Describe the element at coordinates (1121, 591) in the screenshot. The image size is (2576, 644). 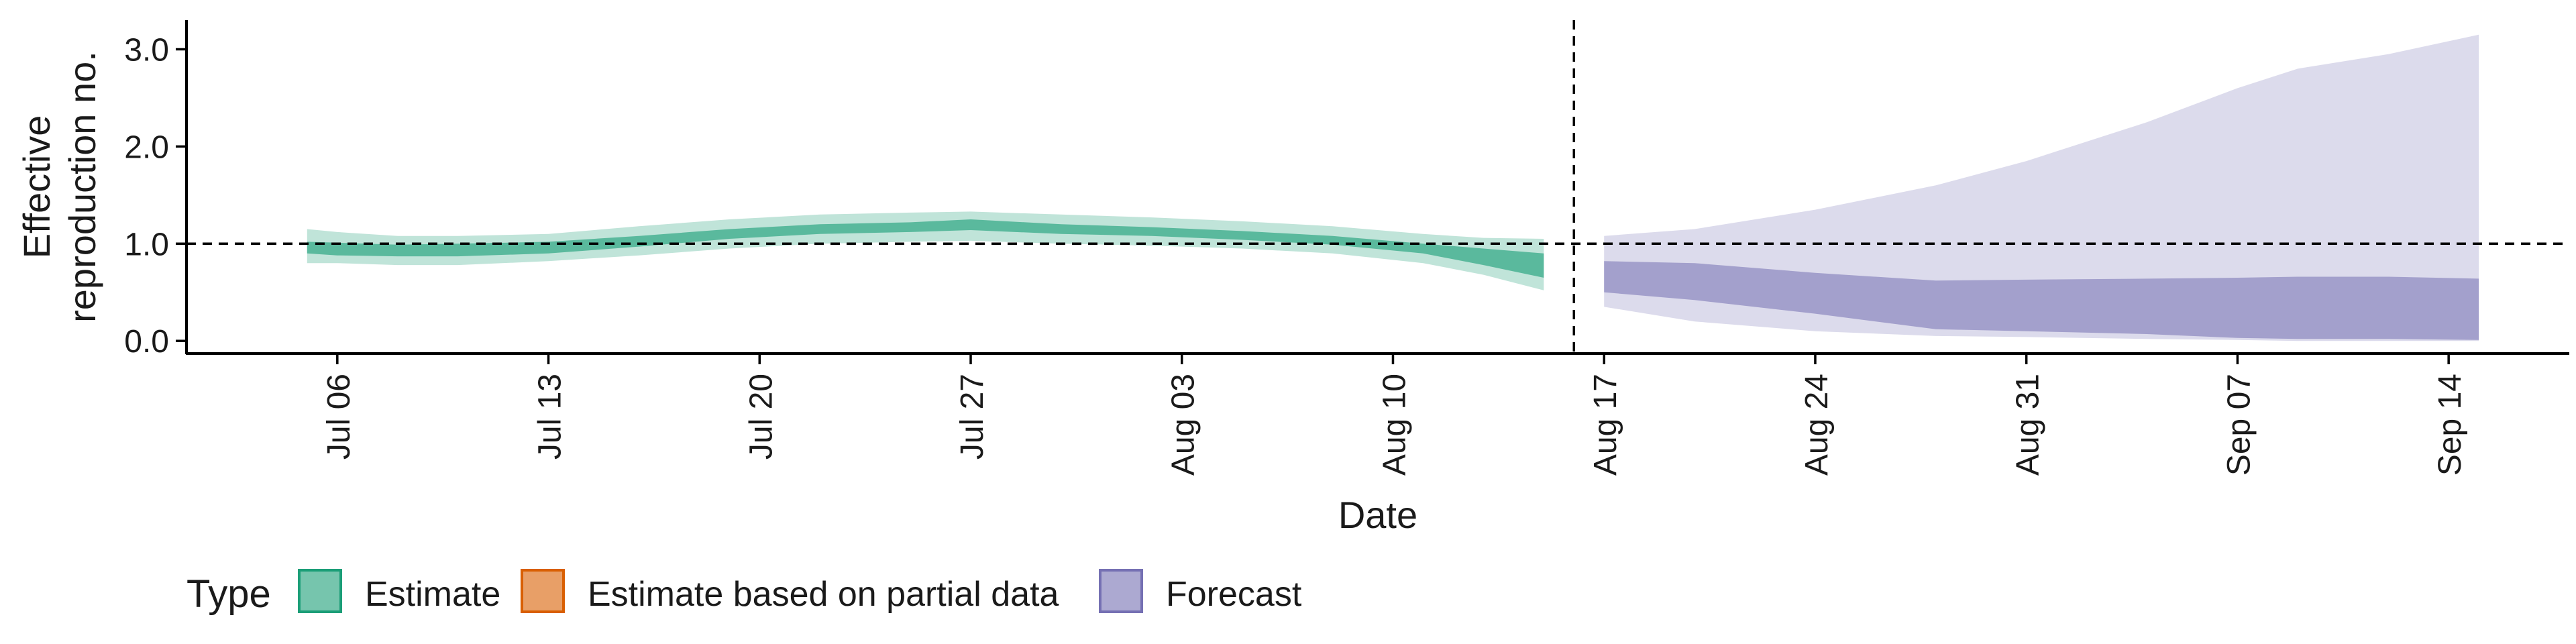
I see `legend-key-forecast` at that location.